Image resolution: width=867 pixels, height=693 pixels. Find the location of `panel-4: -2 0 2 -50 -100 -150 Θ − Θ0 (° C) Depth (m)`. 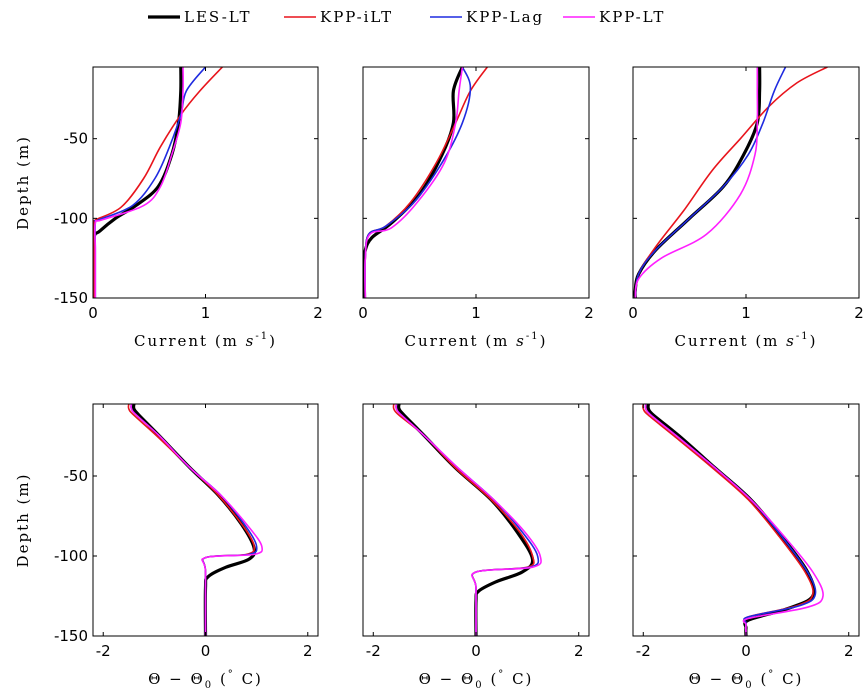

panel-4: -2 0 2 -50 -100 -150 Θ − Θ0 (° C) Depth (m) is located at coordinates (166, 547).